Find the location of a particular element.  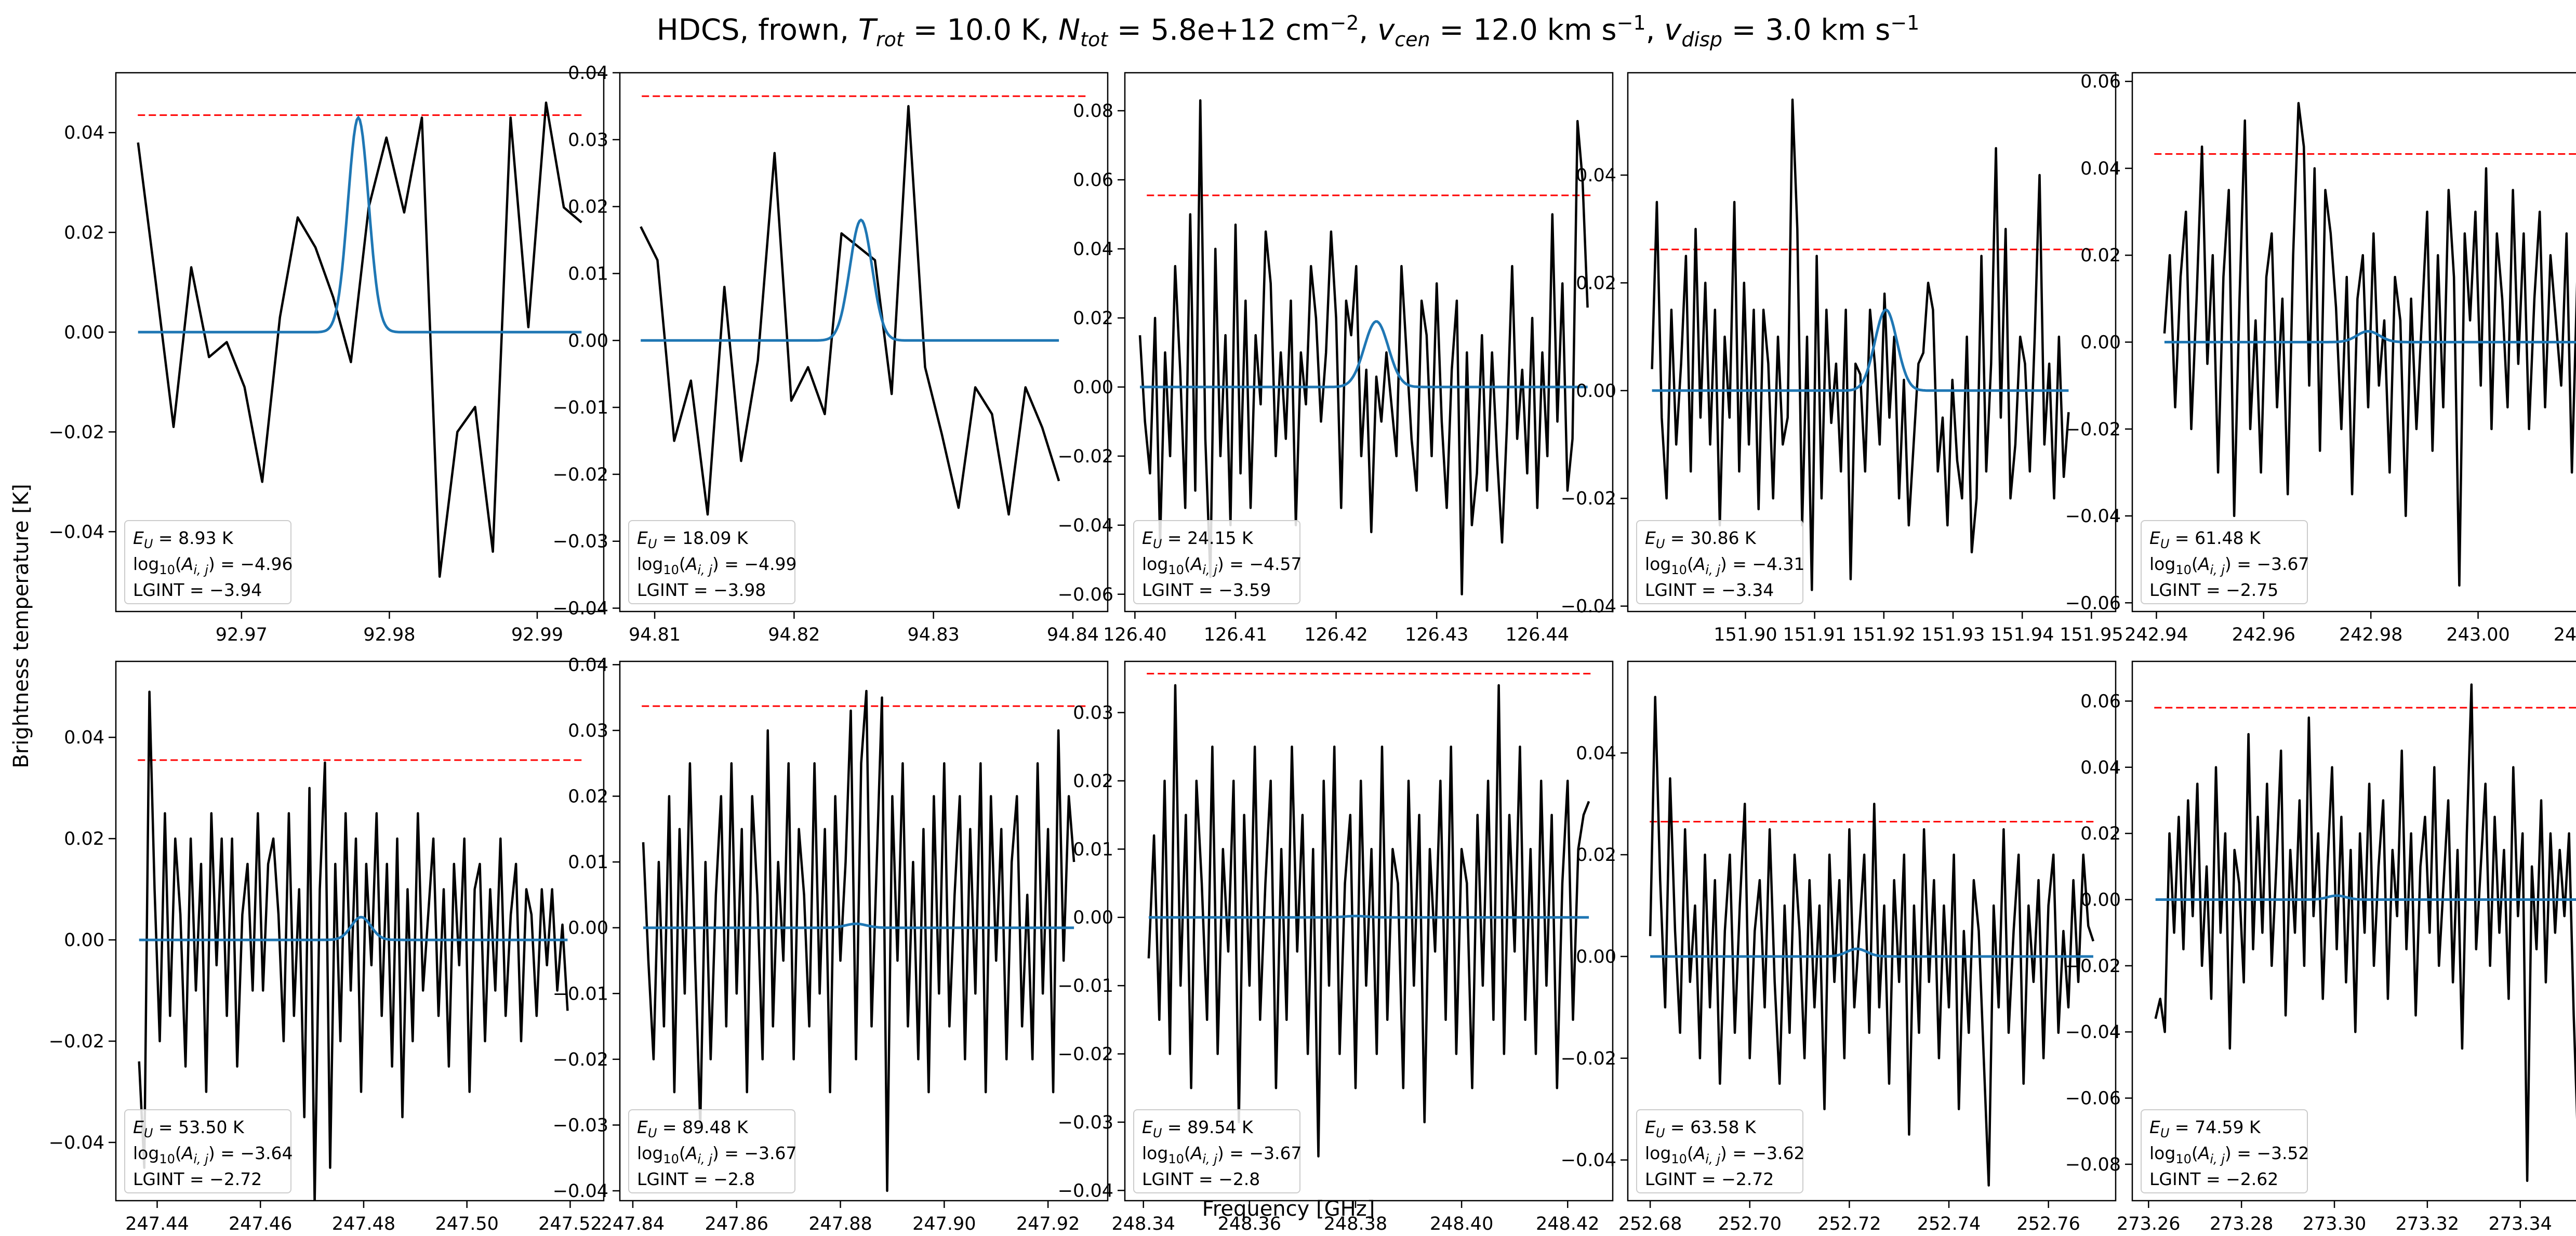

title-vdisp-subscript: disp is located at coordinates (1702, 39).